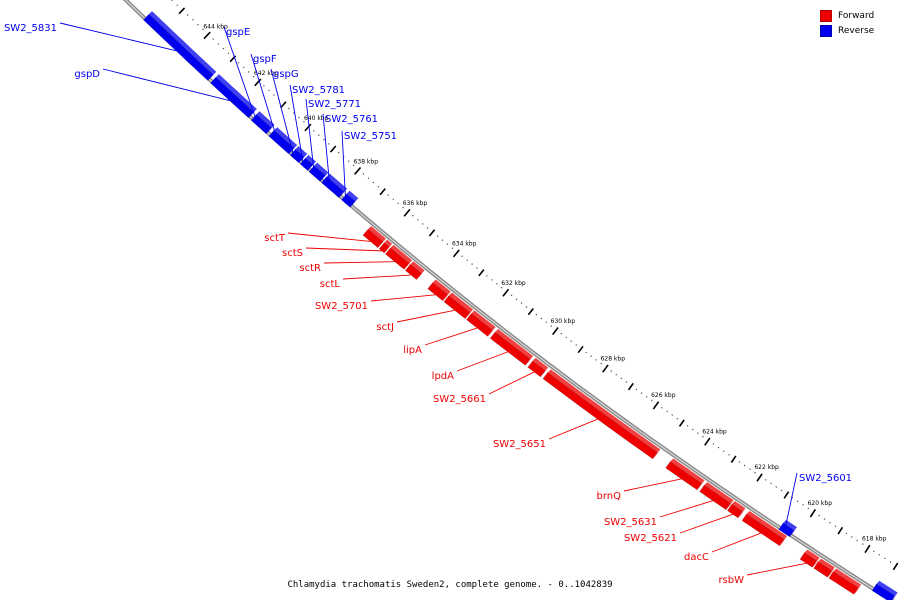 This screenshot has width=900, height=604. What do you see at coordinates (563, 321) in the screenshot?
I see `ruler-tick-label: 630 kbp` at bounding box center [563, 321].